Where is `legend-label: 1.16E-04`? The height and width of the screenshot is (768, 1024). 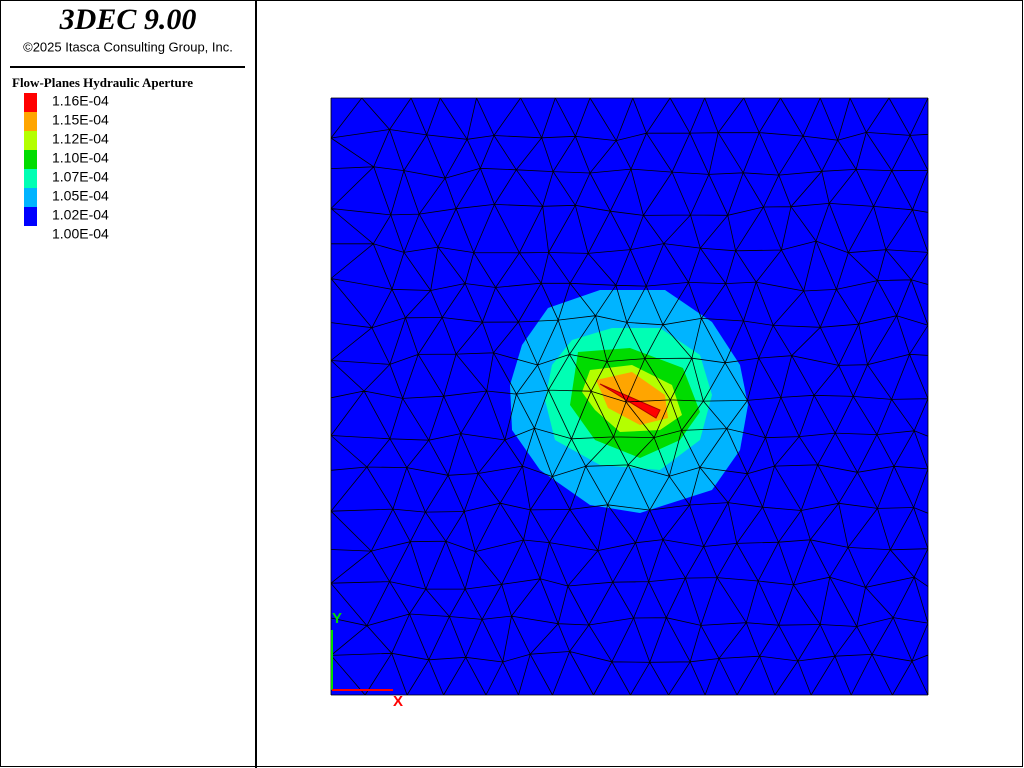
legend-label: 1.16E-04 is located at coordinates (80, 101).